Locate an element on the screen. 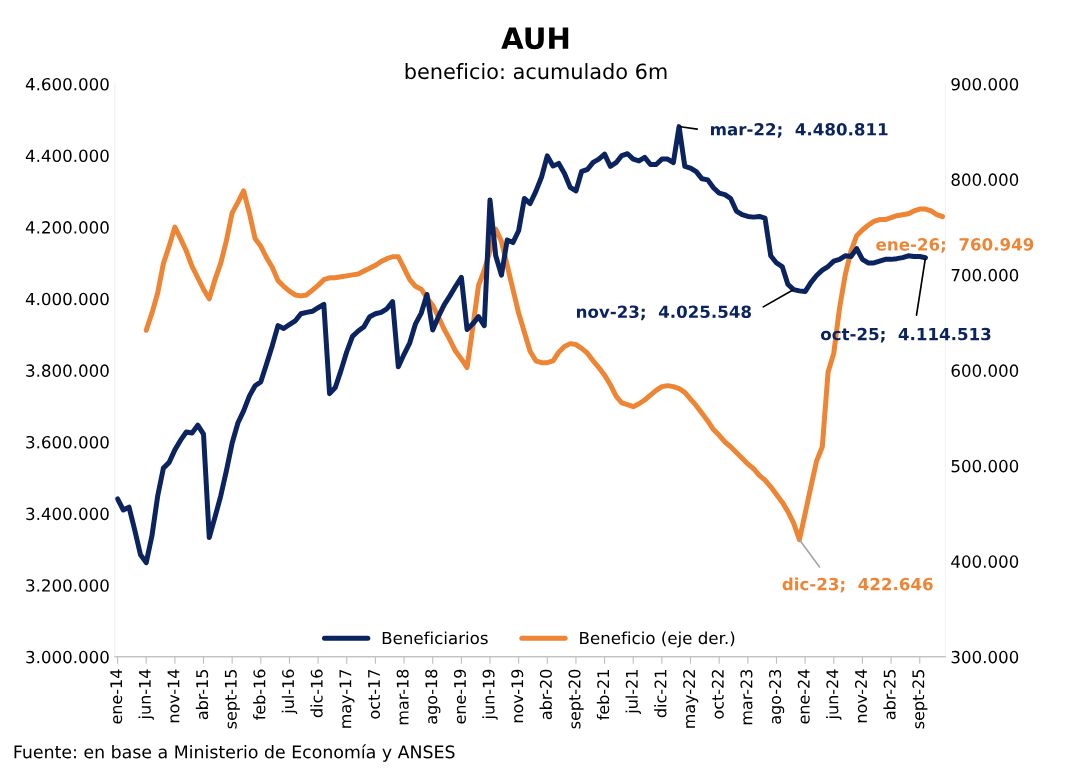 Image resolution: width=1072 pixels, height=770 pixels. y2-tick-label: 600.000 is located at coordinates (985, 370).